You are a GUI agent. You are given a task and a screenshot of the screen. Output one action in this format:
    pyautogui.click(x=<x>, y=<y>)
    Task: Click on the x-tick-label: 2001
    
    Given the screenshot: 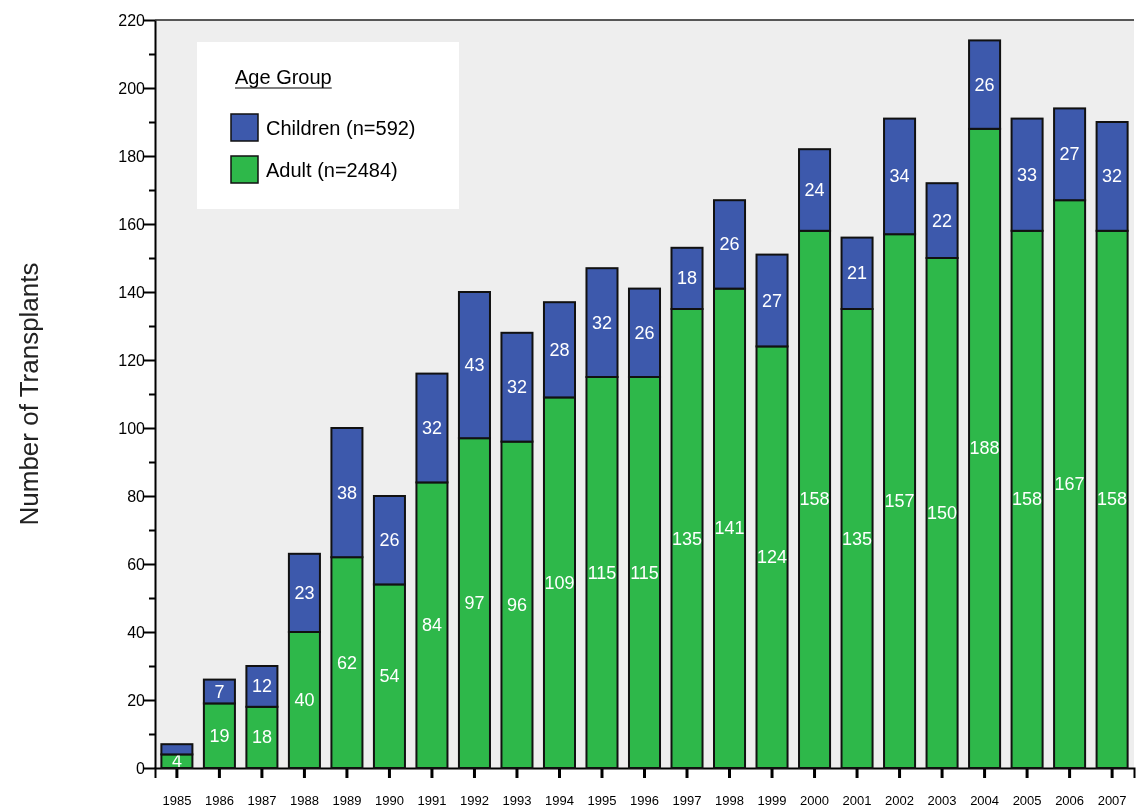 What is the action you would take?
    pyautogui.click(x=857, y=801)
    